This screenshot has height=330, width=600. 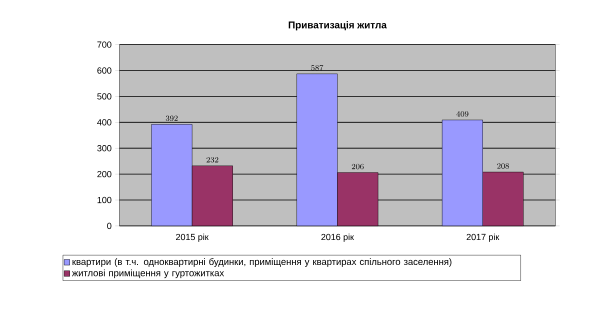 I want to click on y-tick-label: 400, so click(x=104, y=122).